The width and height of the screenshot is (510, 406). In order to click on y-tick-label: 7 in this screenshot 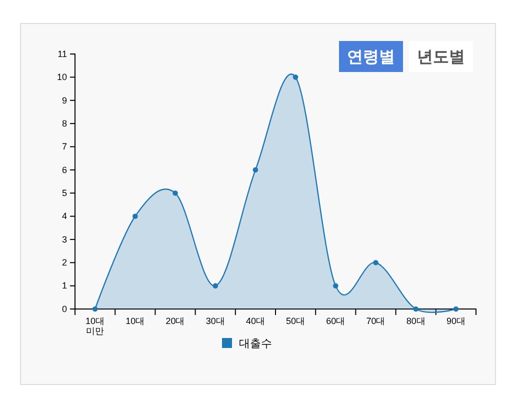, I will do `click(64, 147)`.